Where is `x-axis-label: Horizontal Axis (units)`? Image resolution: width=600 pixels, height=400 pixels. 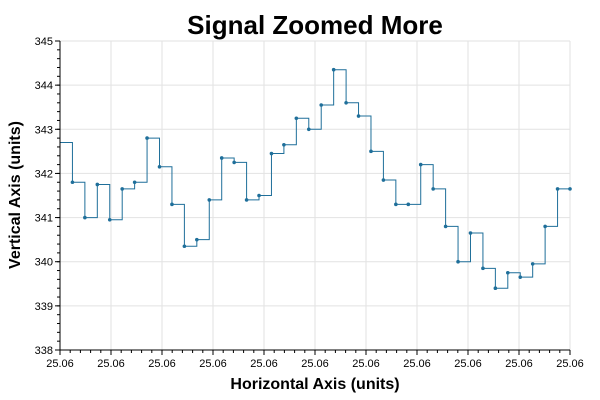
x-axis-label: Horizontal Axis (units) is located at coordinates (314, 384).